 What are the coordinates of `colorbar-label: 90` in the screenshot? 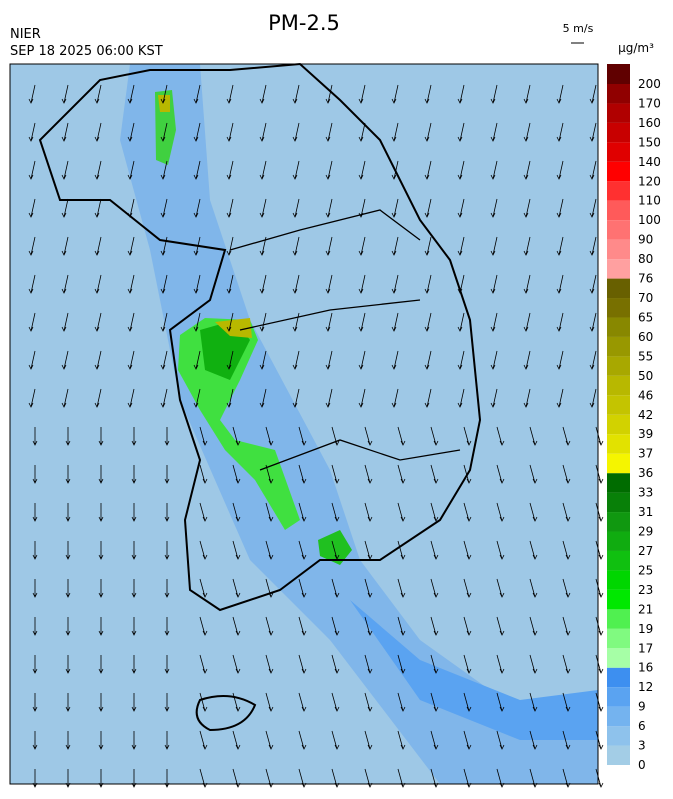 It's located at (645, 240).